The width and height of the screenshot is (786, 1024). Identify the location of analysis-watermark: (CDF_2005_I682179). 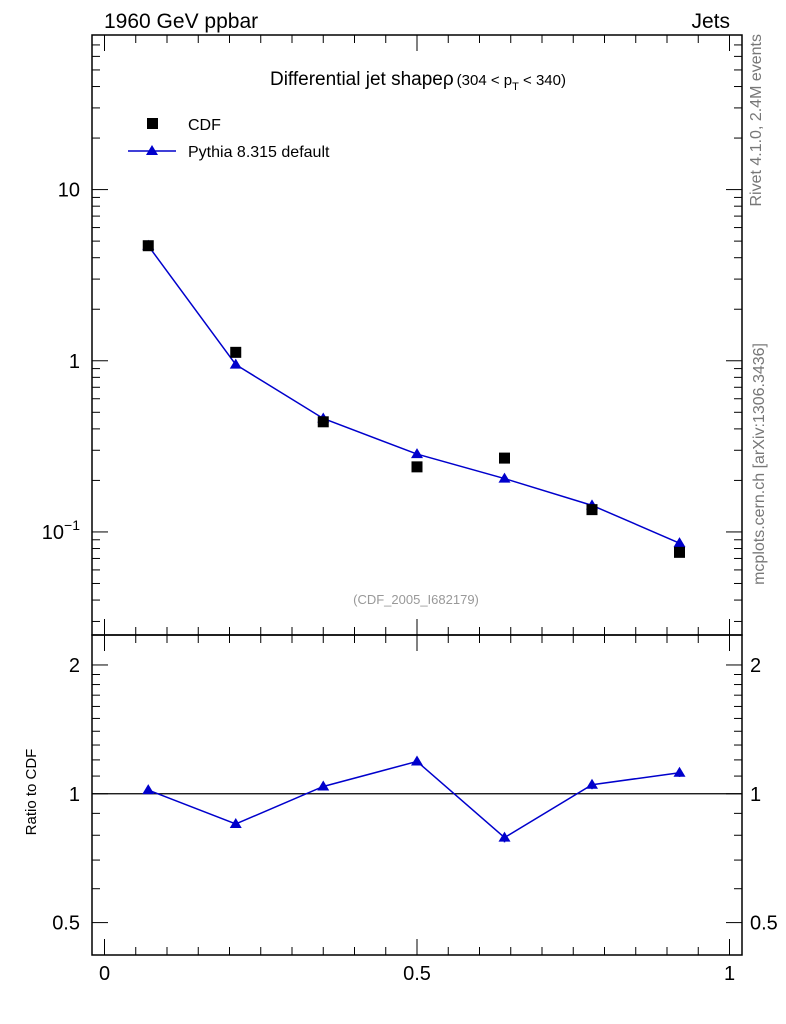
(416, 599).